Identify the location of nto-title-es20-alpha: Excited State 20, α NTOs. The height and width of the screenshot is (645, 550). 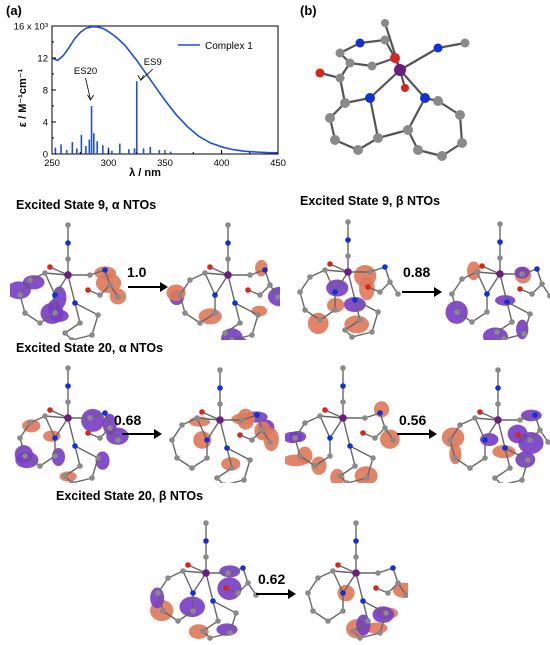
(90, 348).